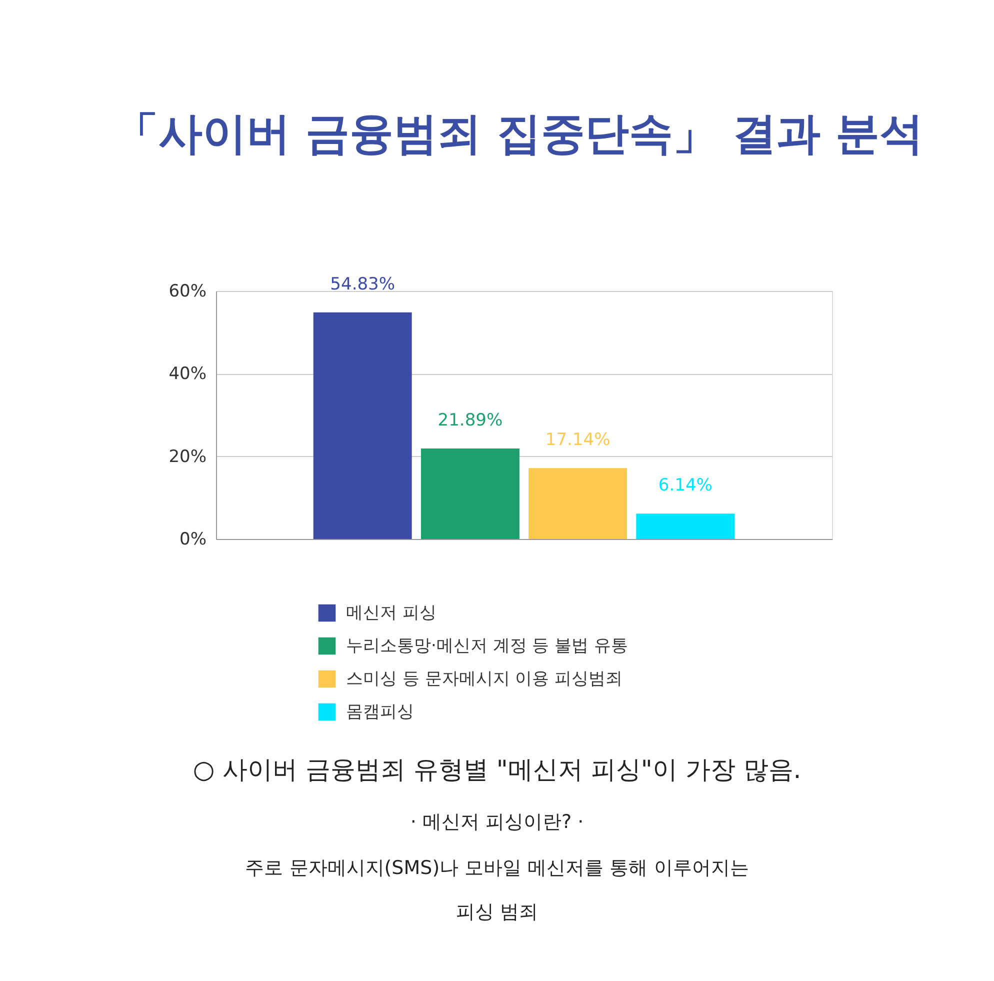 The image size is (994, 981). Describe the element at coordinates (487, 646) in the screenshot. I see `legend-label: 누리소통망·메신저 계정 등 불법 유통` at that location.